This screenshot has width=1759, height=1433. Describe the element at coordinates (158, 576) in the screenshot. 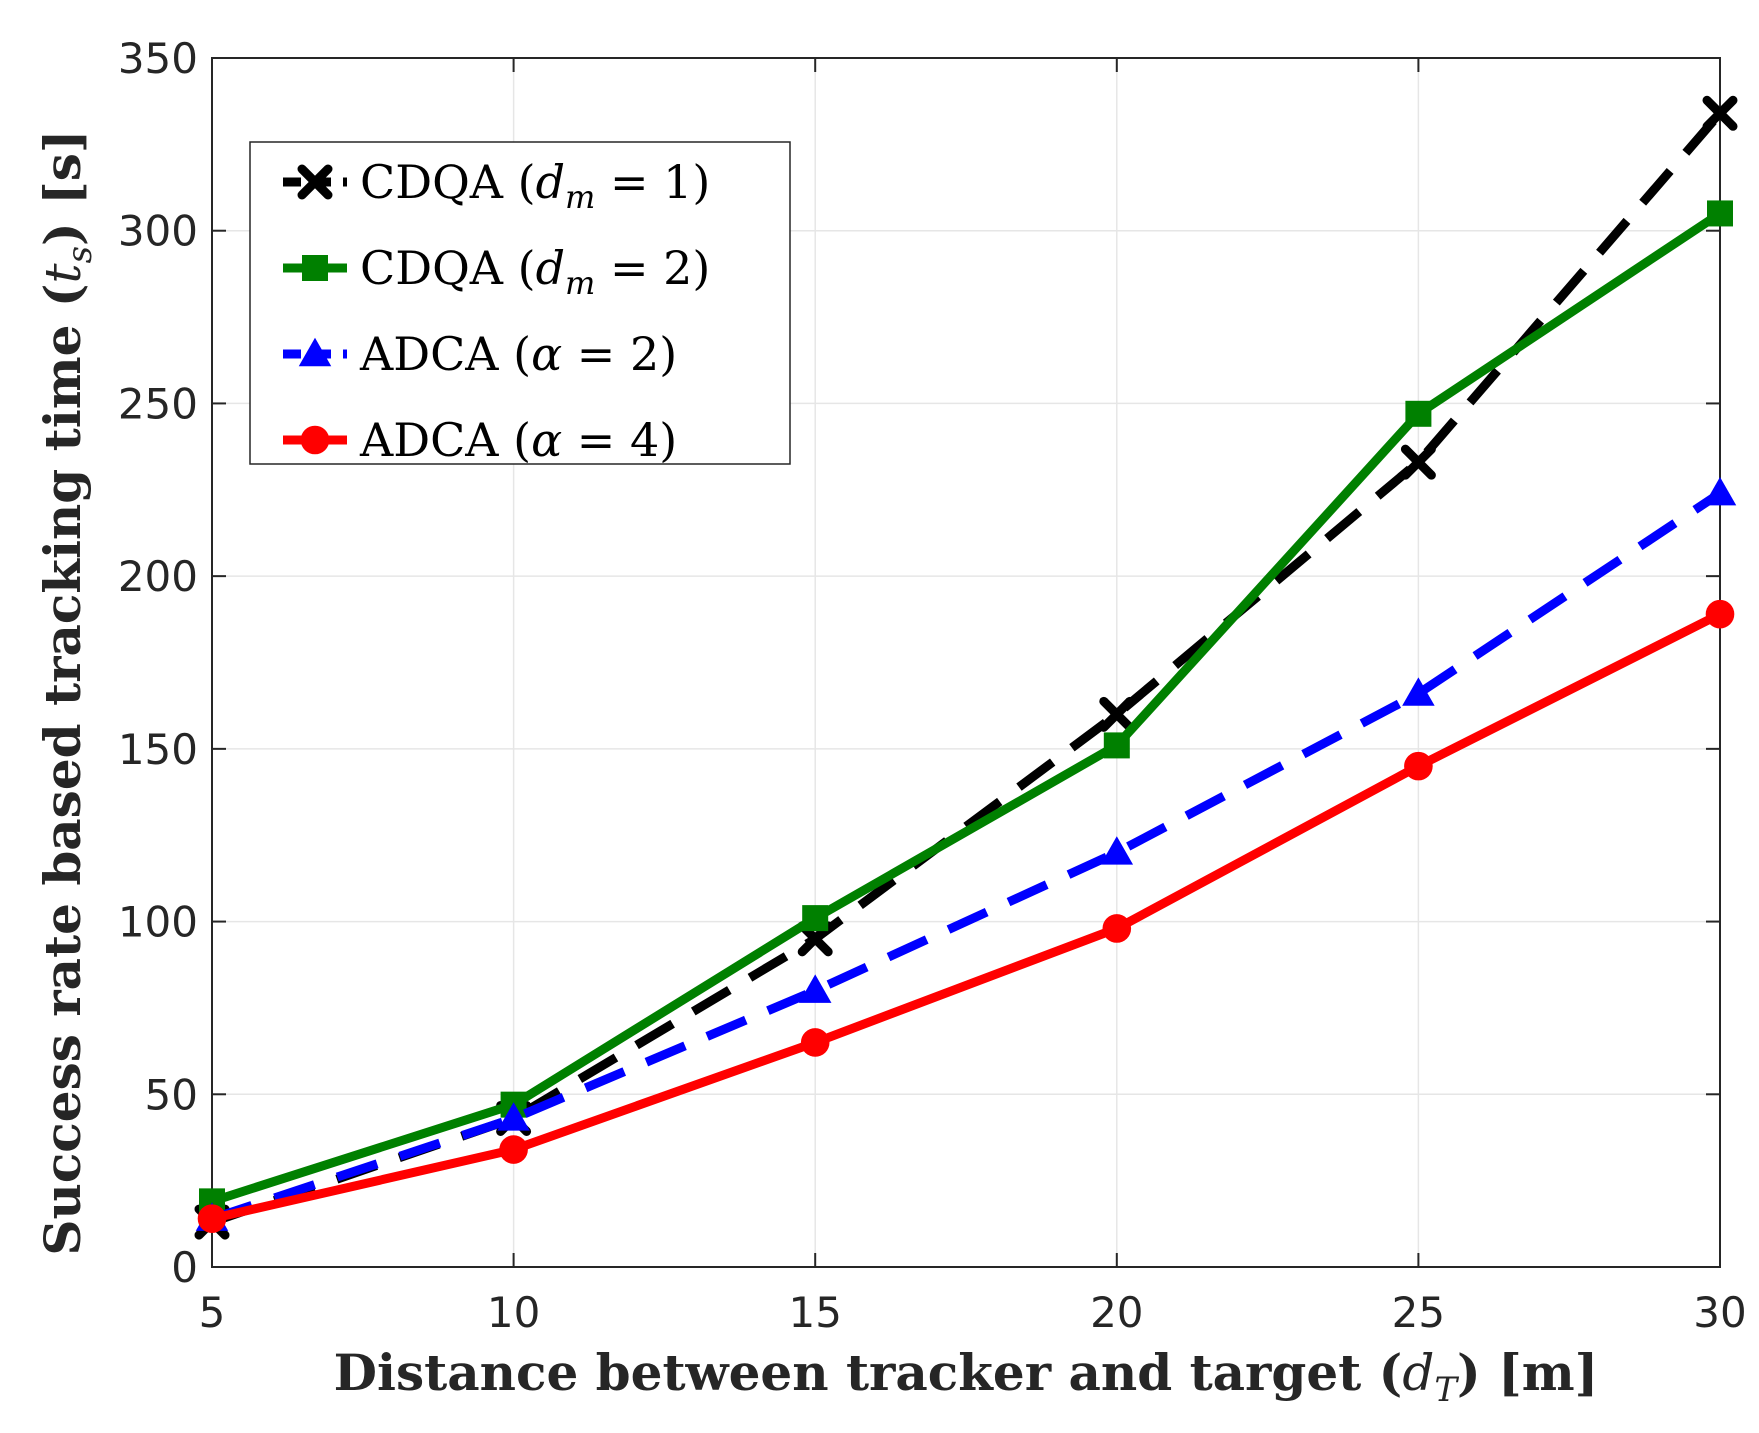

I see `y-tick-label: 200` at that location.